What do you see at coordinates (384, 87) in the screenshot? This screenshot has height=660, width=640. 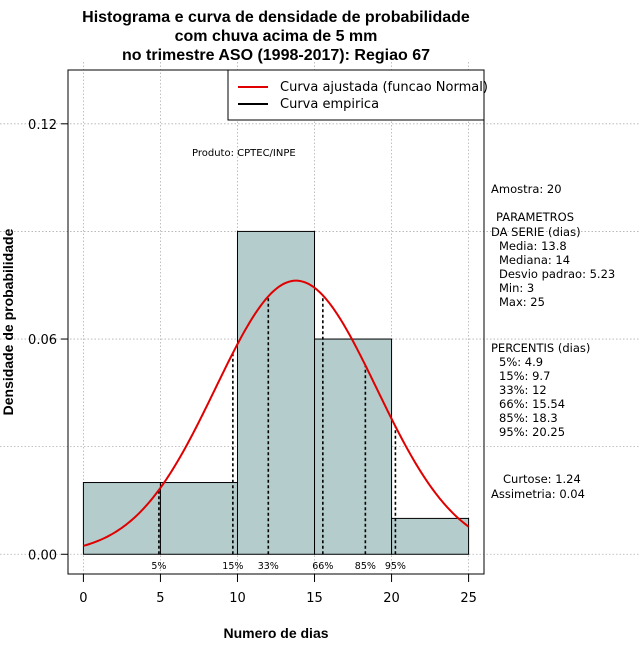 I see `legend-label-normal: Curva ajustada (funcao Normal)` at bounding box center [384, 87].